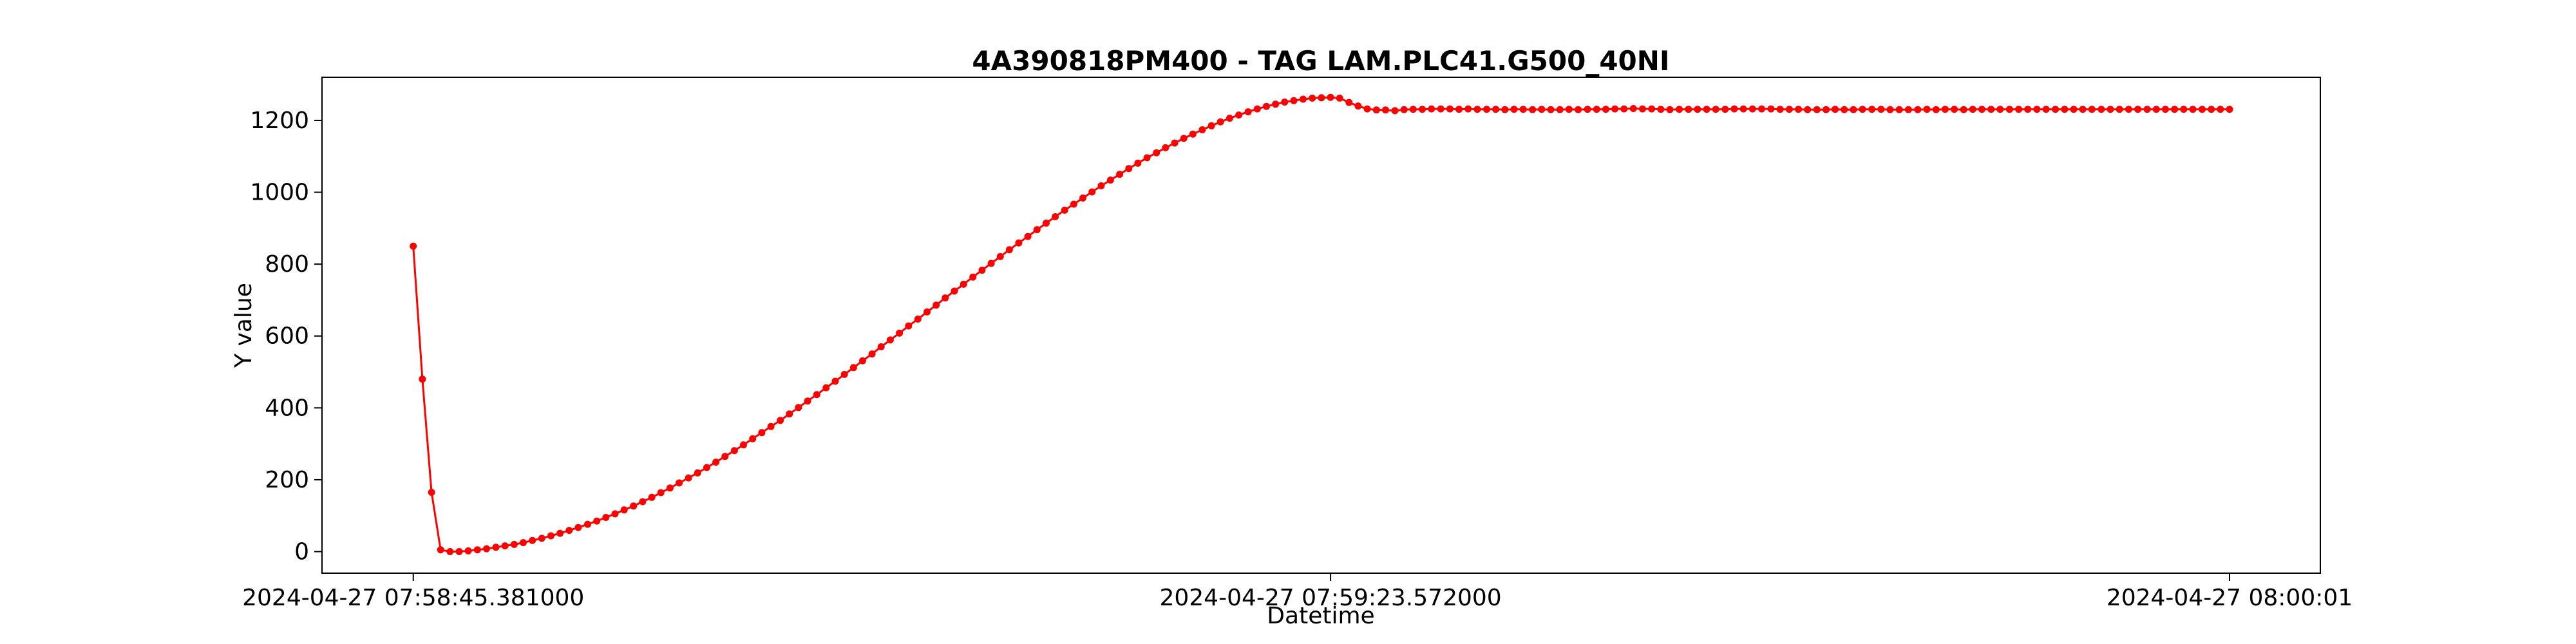 The width and height of the screenshot is (2576, 644). I want to click on y-axis: 0 200 400 600 800 1000 1200, so click(286, 336).